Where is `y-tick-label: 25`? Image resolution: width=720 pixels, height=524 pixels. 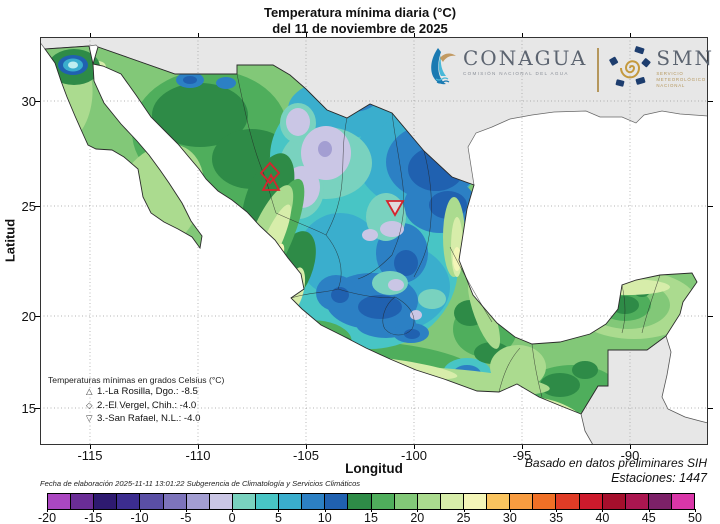
y-tick-label: 25 is located at coordinates (28, 206).